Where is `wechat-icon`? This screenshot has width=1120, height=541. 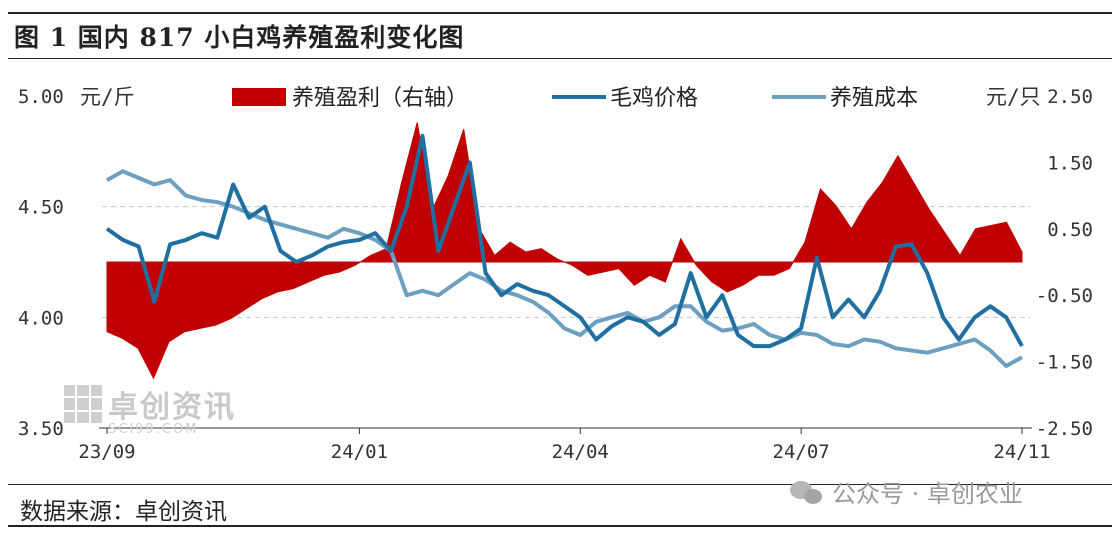 wechat-icon is located at coordinates (807, 492).